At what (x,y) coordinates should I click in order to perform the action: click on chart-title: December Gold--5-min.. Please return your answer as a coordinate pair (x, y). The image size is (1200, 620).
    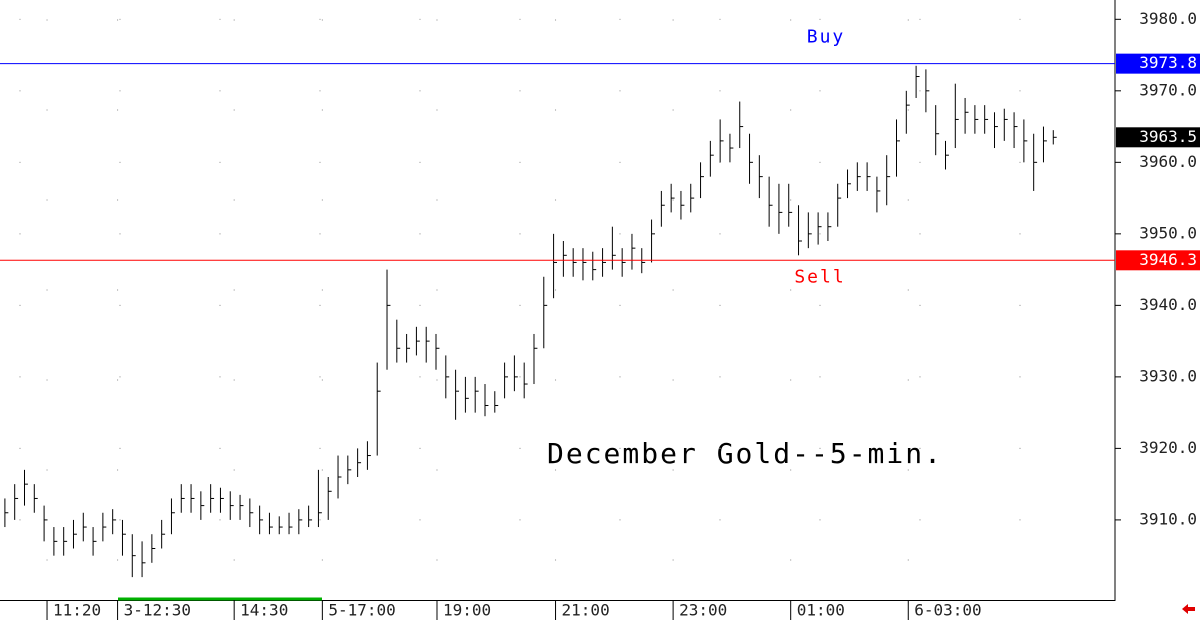
    Looking at the image, I should click on (745, 453).